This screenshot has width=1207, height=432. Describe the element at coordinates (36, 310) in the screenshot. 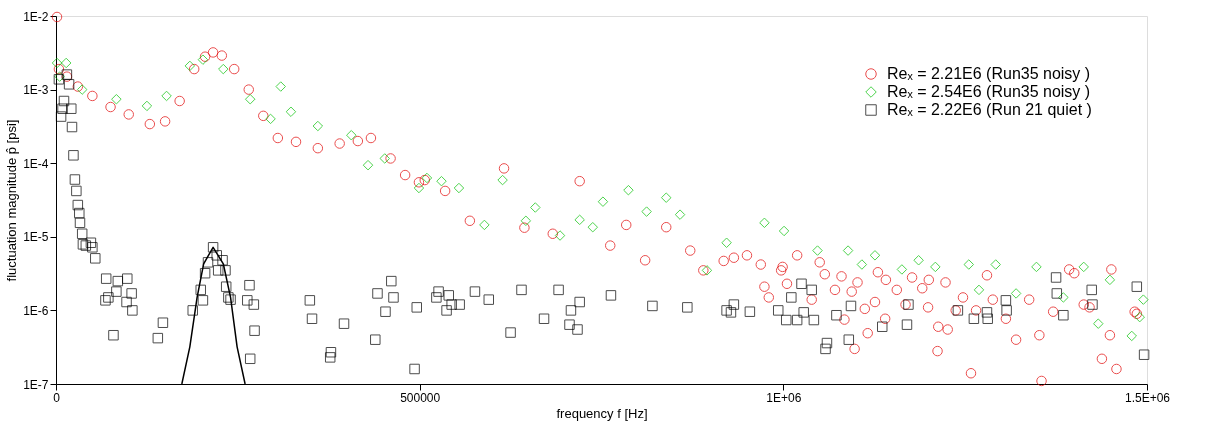

I see `y-tick-label: 1E-6` at that location.